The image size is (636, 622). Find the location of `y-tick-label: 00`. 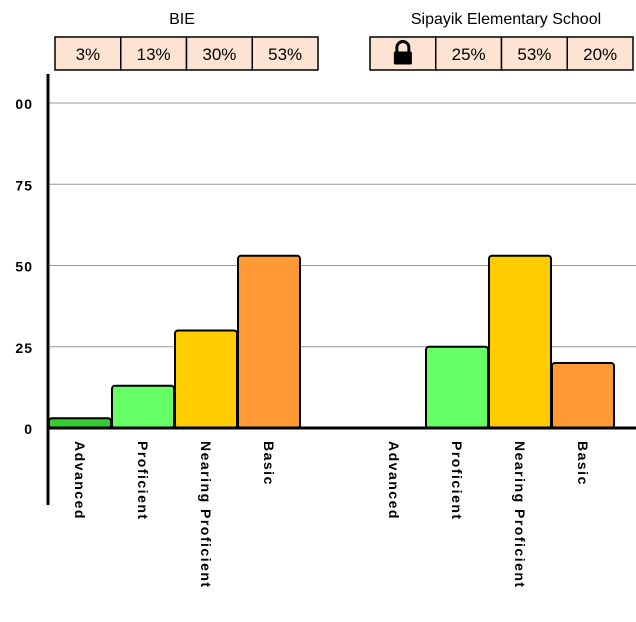

y-tick-label: 00 is located at coordinates (24, 104).